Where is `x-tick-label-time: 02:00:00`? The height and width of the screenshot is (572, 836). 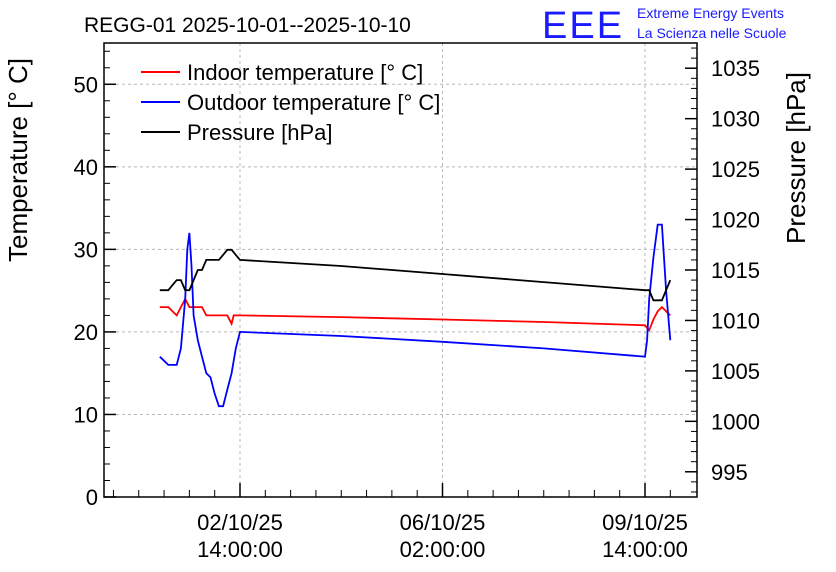
x-tick-label-time: 02:00:00 is located at coordinates (443, 549).